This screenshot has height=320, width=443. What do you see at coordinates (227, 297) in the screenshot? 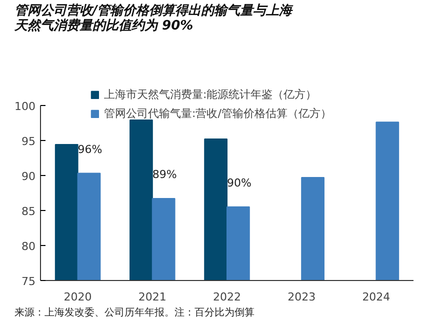
I see `x-tick-label: 2022` at bounding box center [227, 297].